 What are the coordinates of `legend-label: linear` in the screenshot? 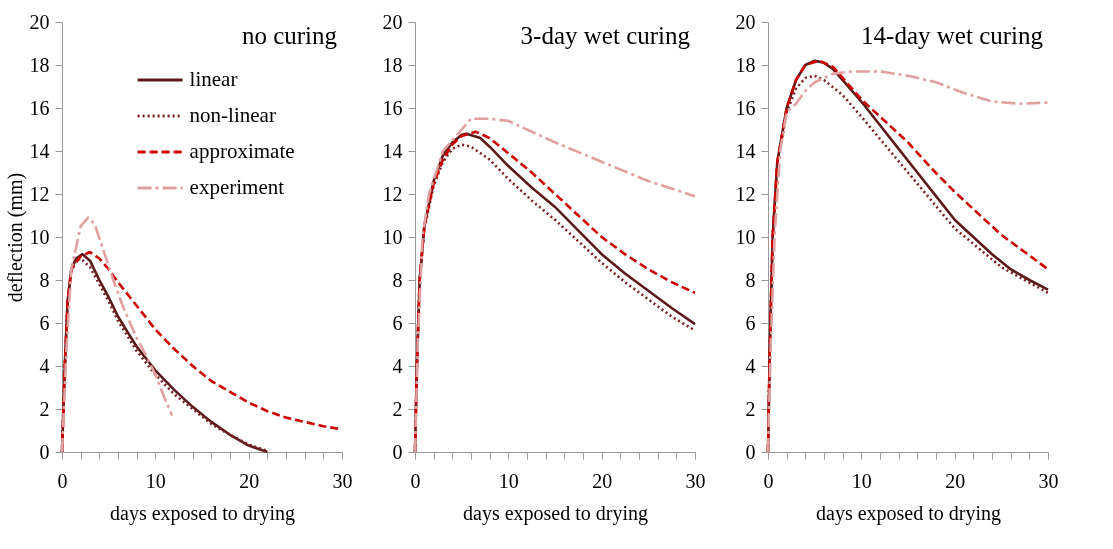 It's located at (213, 79).